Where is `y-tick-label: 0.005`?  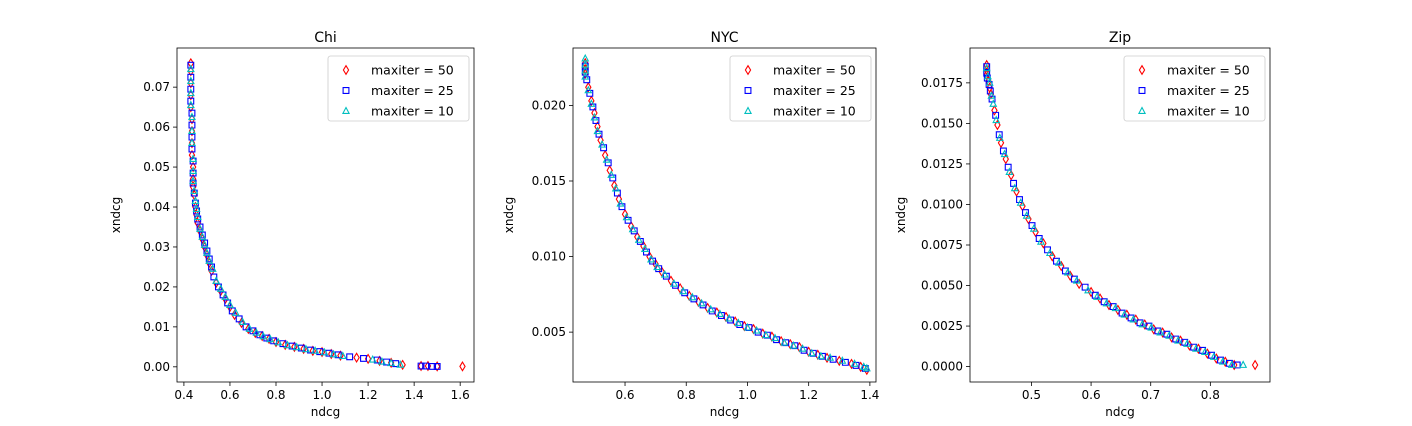 y-tick-label: 0.005 is located at coordinates (549, 332).